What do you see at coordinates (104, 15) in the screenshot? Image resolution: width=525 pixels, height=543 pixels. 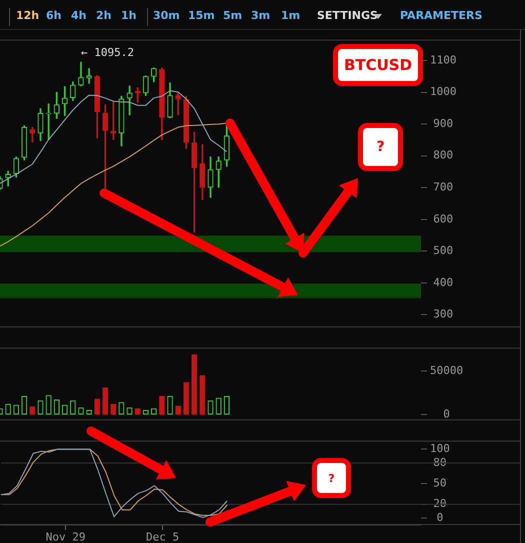 I see `text: 2h` at bounding box center [104, 15].